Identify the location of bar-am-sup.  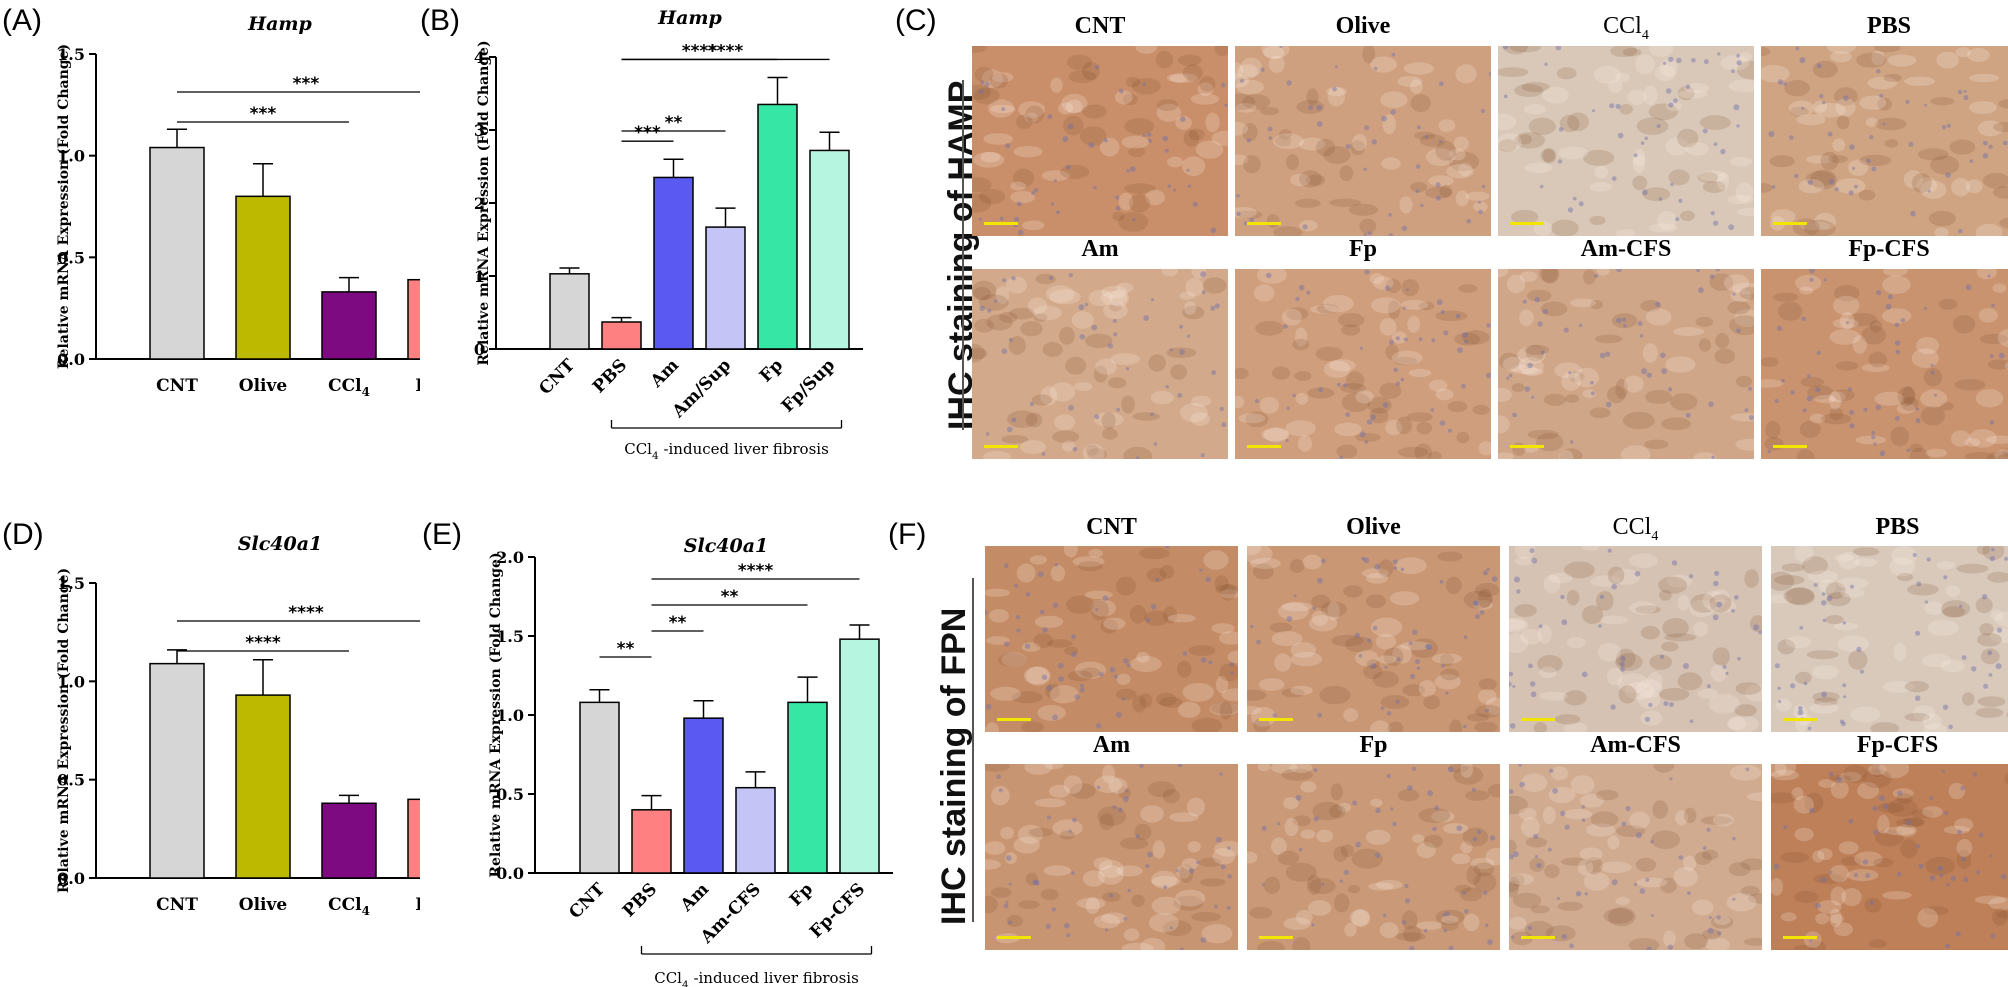
(725, 288).